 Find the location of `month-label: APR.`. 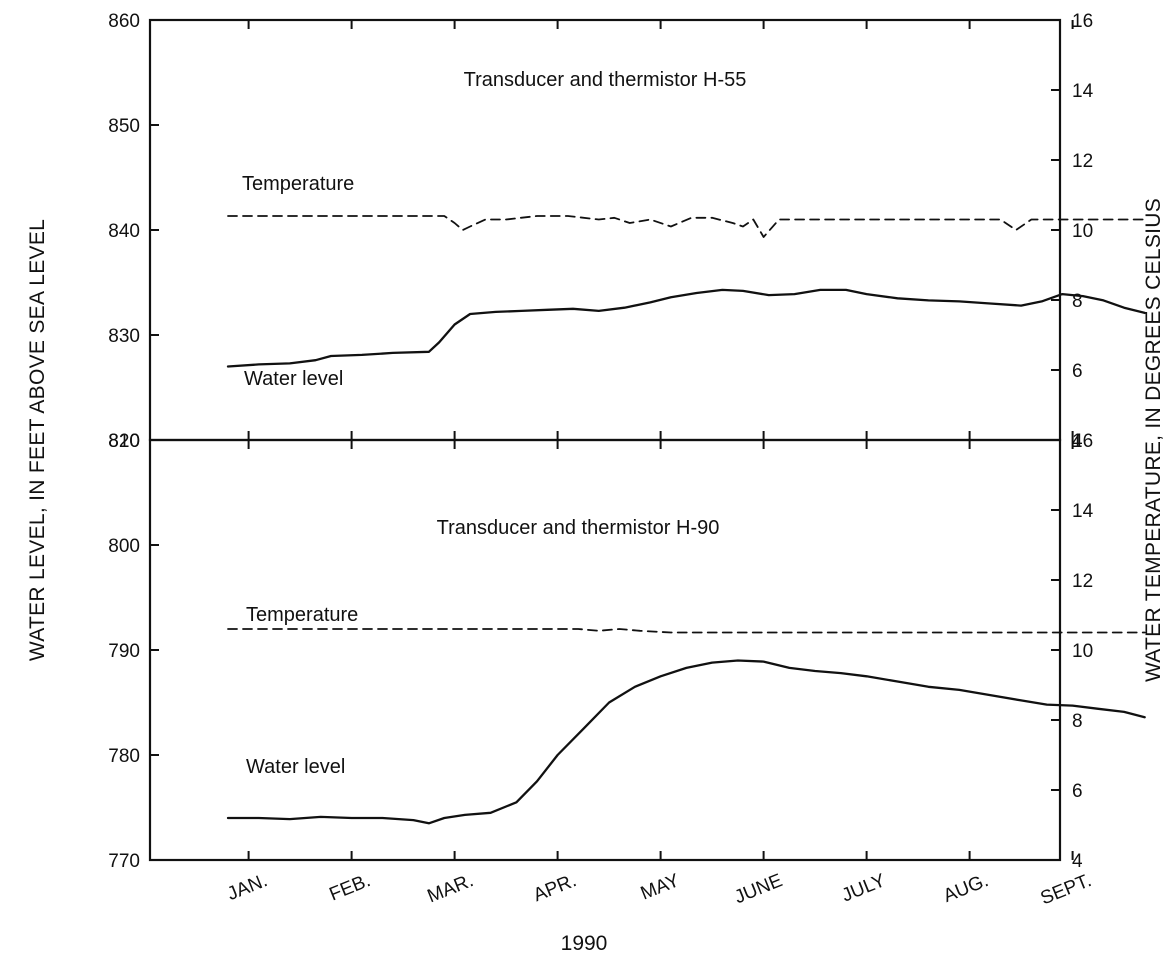

month-label: APR. is located at coordinates (554, 888).